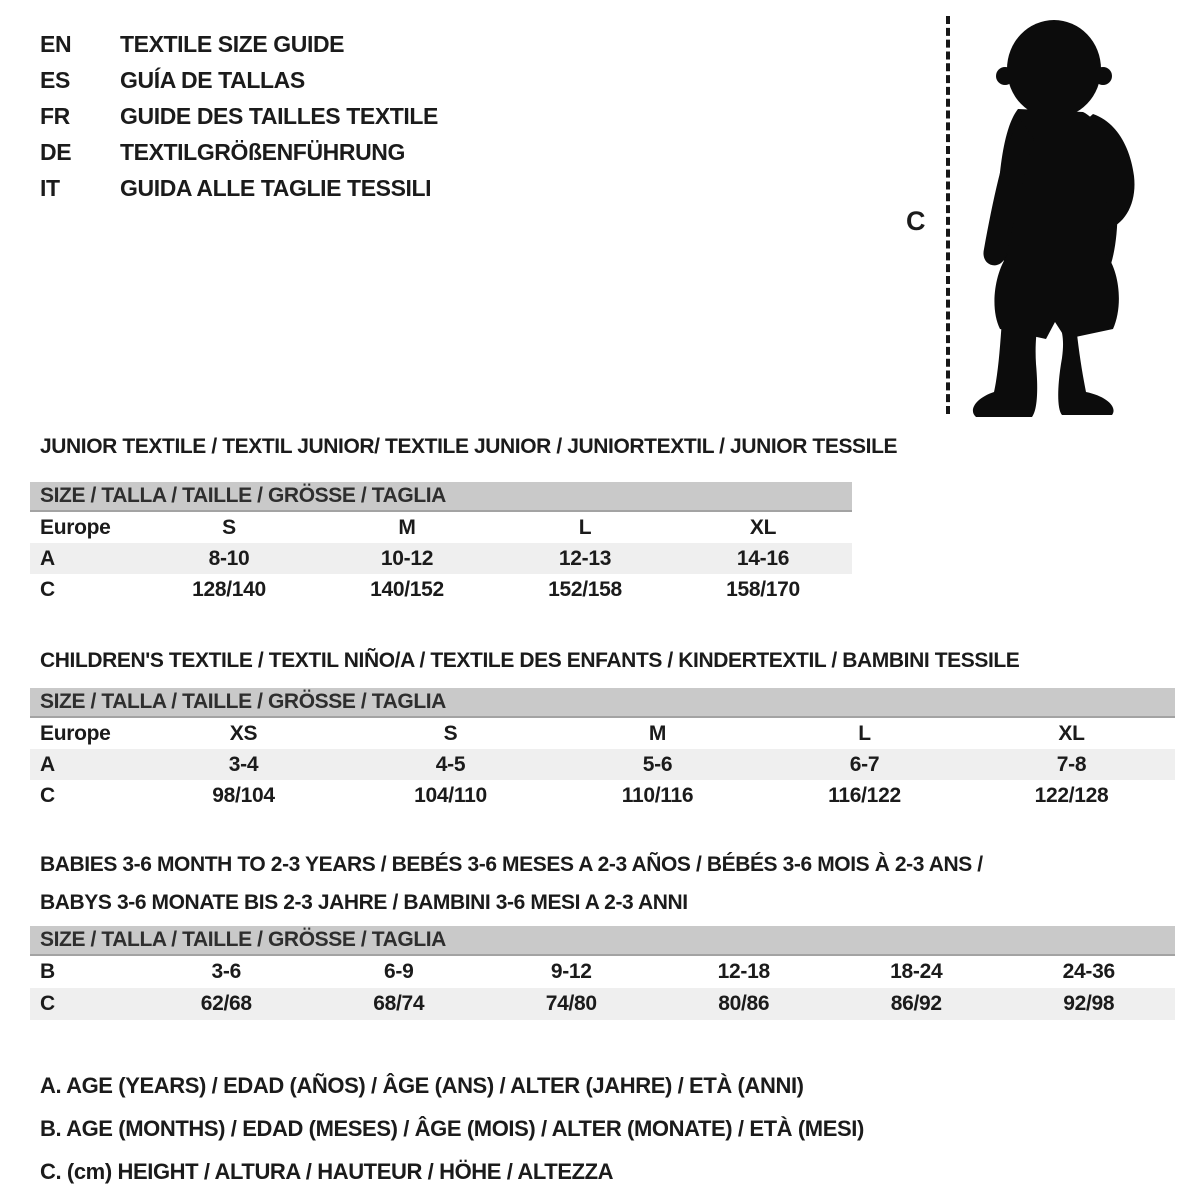  Describe the element at coordinates (441, 558) in the screenshot. I see `table-row: A 8-10 10-12 12-13 14-16` at that location.